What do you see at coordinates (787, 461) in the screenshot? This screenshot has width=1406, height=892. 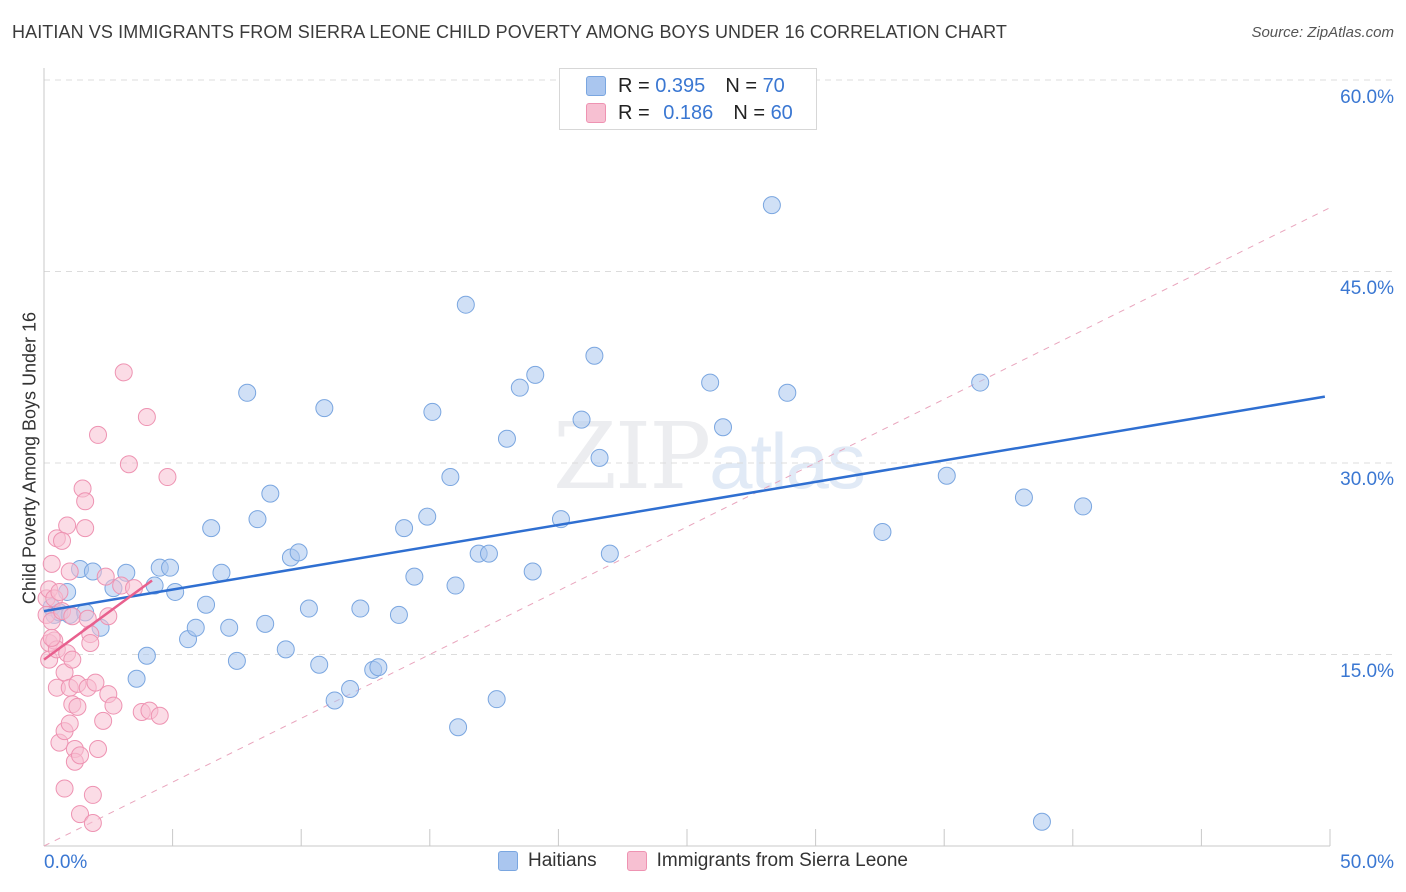 I see `watermark-atlas: atlas` at bounding box center [787, 461].